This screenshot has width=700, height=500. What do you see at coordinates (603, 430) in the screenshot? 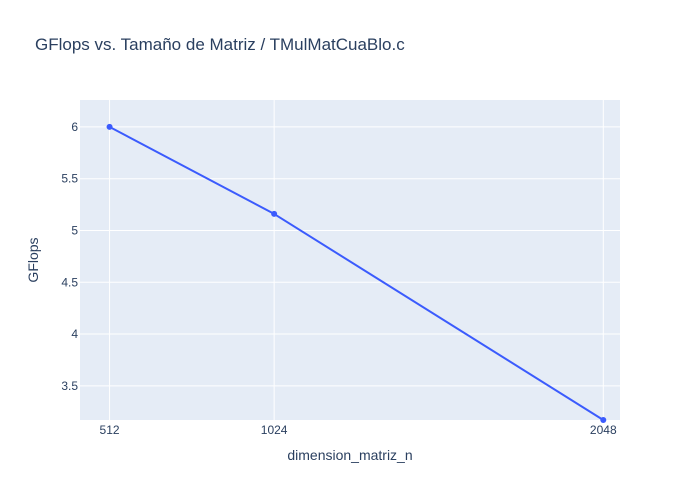
I see `x-tick-label: 2048` at bounding box center [603, 430].